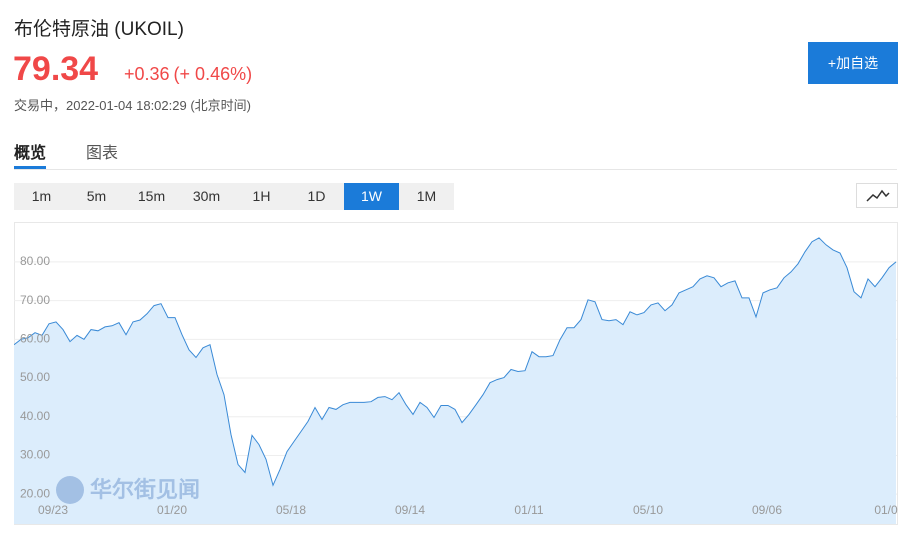  Describe the element at coordinates (151, 196) in the screenshot. I see `range-button: 15m` at that location.